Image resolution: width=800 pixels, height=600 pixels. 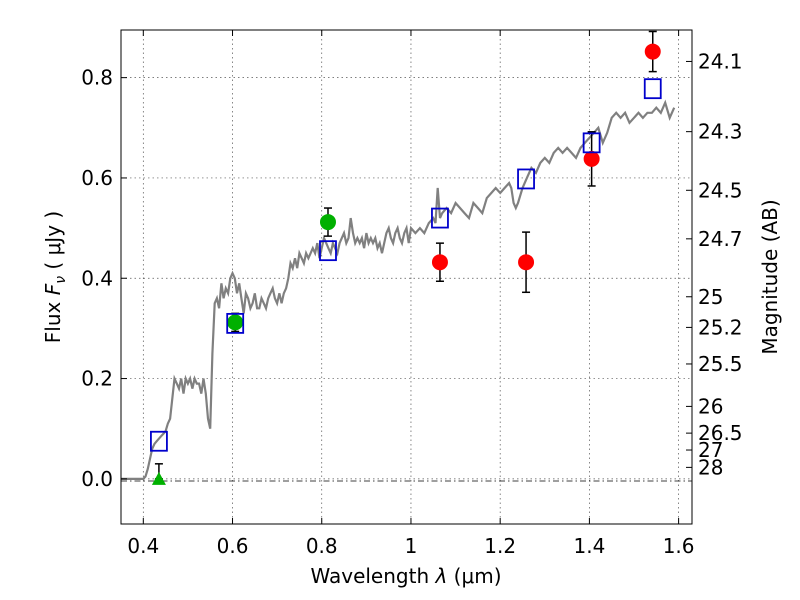 I want to click on y-tick-label: 0.4, so click(x=97, y=278).